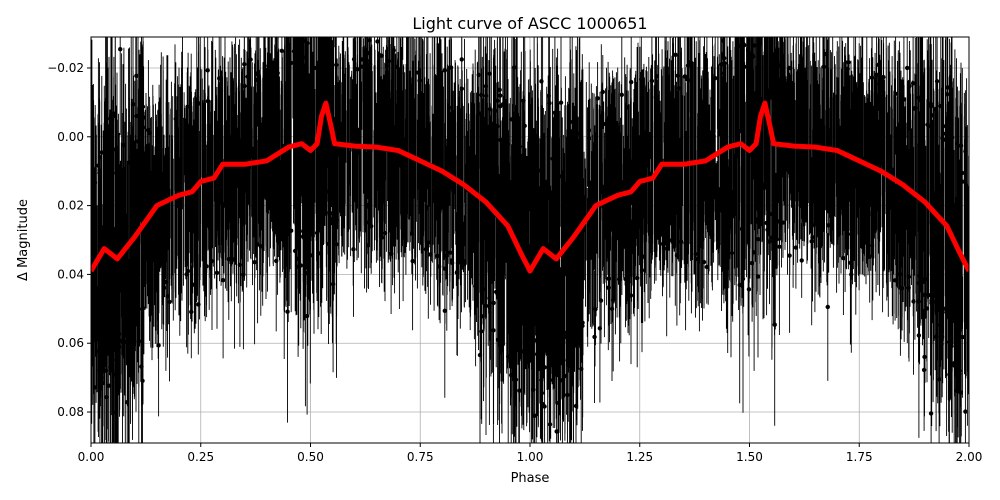 Image resolution: width=1000 pixels, height=500 pixels. I want to click on x-tick-label: 0.75, so click(420, 457).